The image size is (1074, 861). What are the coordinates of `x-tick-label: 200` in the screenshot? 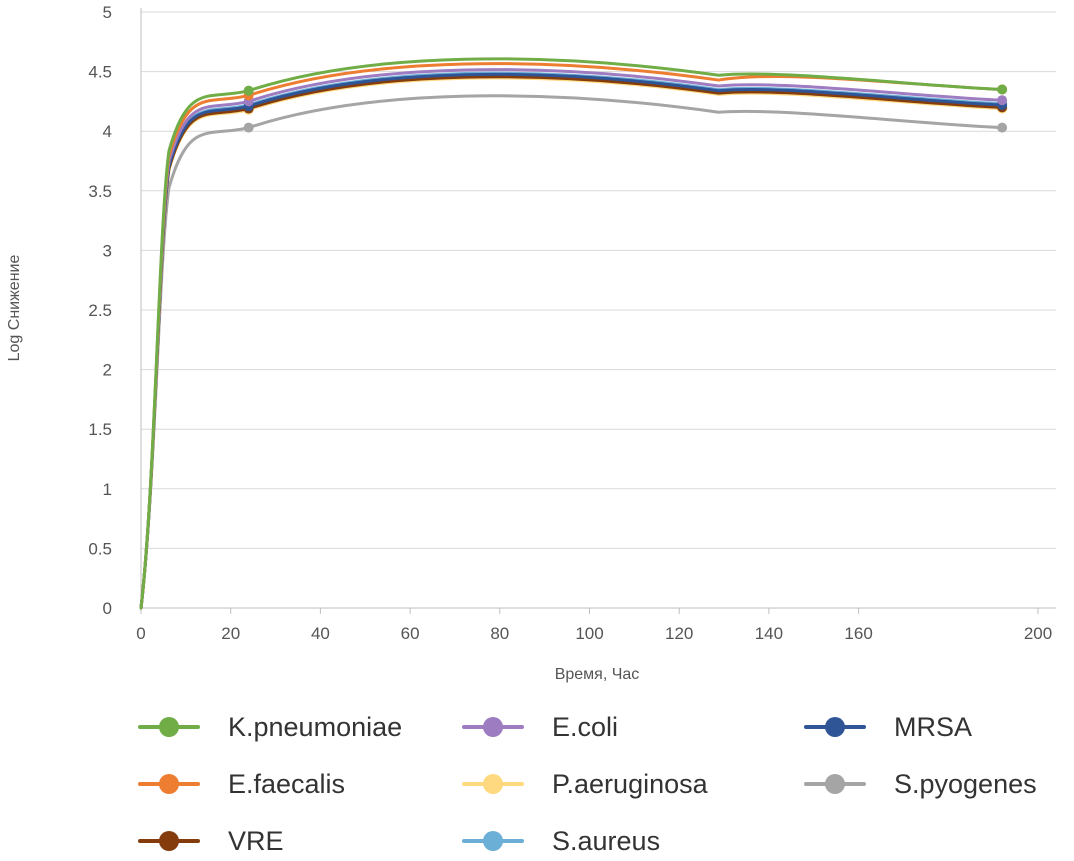 It's located at (1038, 633).